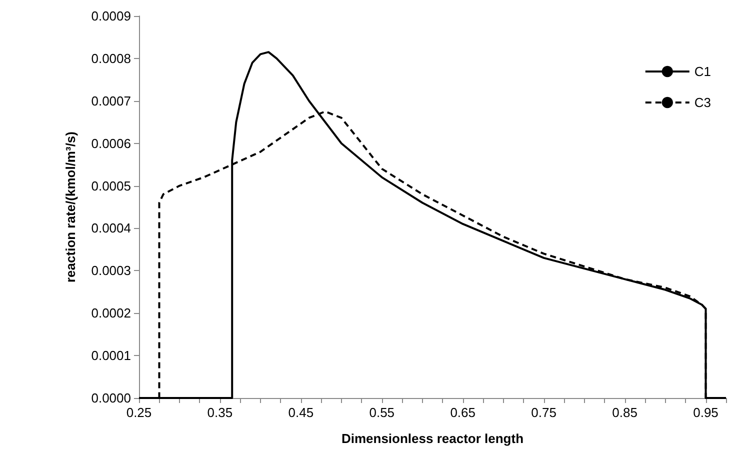 Image resolution: width=734 pixels, height=465 pixels. Describe the element at coordinates (111, 58) in the screenshot. I see `y-tick-label: 0.0008` at that location.